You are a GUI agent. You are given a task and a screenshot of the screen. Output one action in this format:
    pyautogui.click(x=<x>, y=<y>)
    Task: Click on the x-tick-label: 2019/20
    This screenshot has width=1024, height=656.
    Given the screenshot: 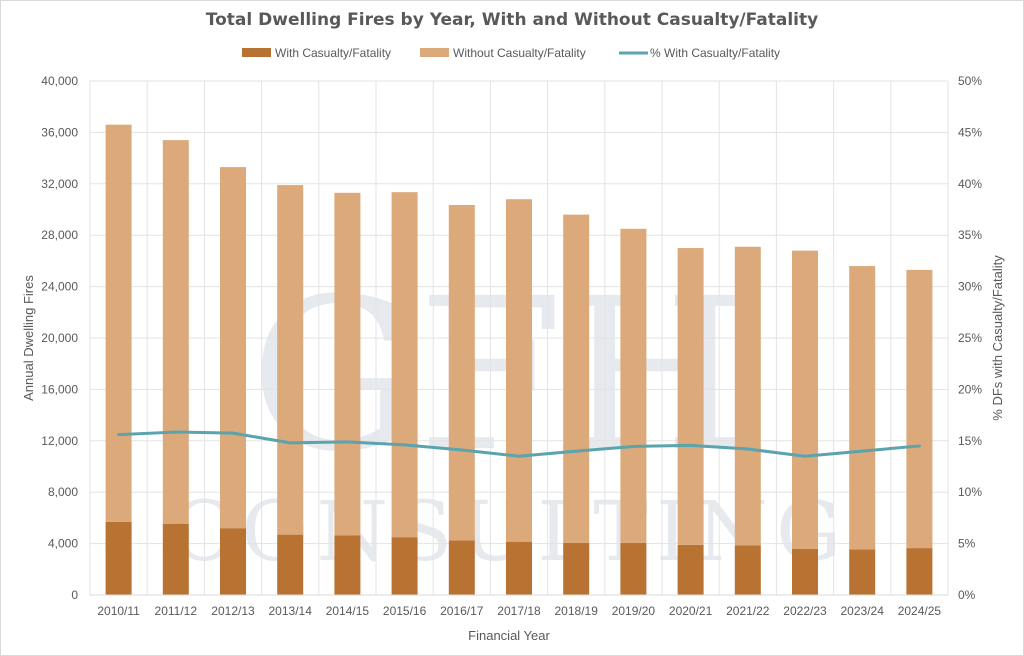 What is the action you would take?
    pyautogui.click(x=634, y=611)
    